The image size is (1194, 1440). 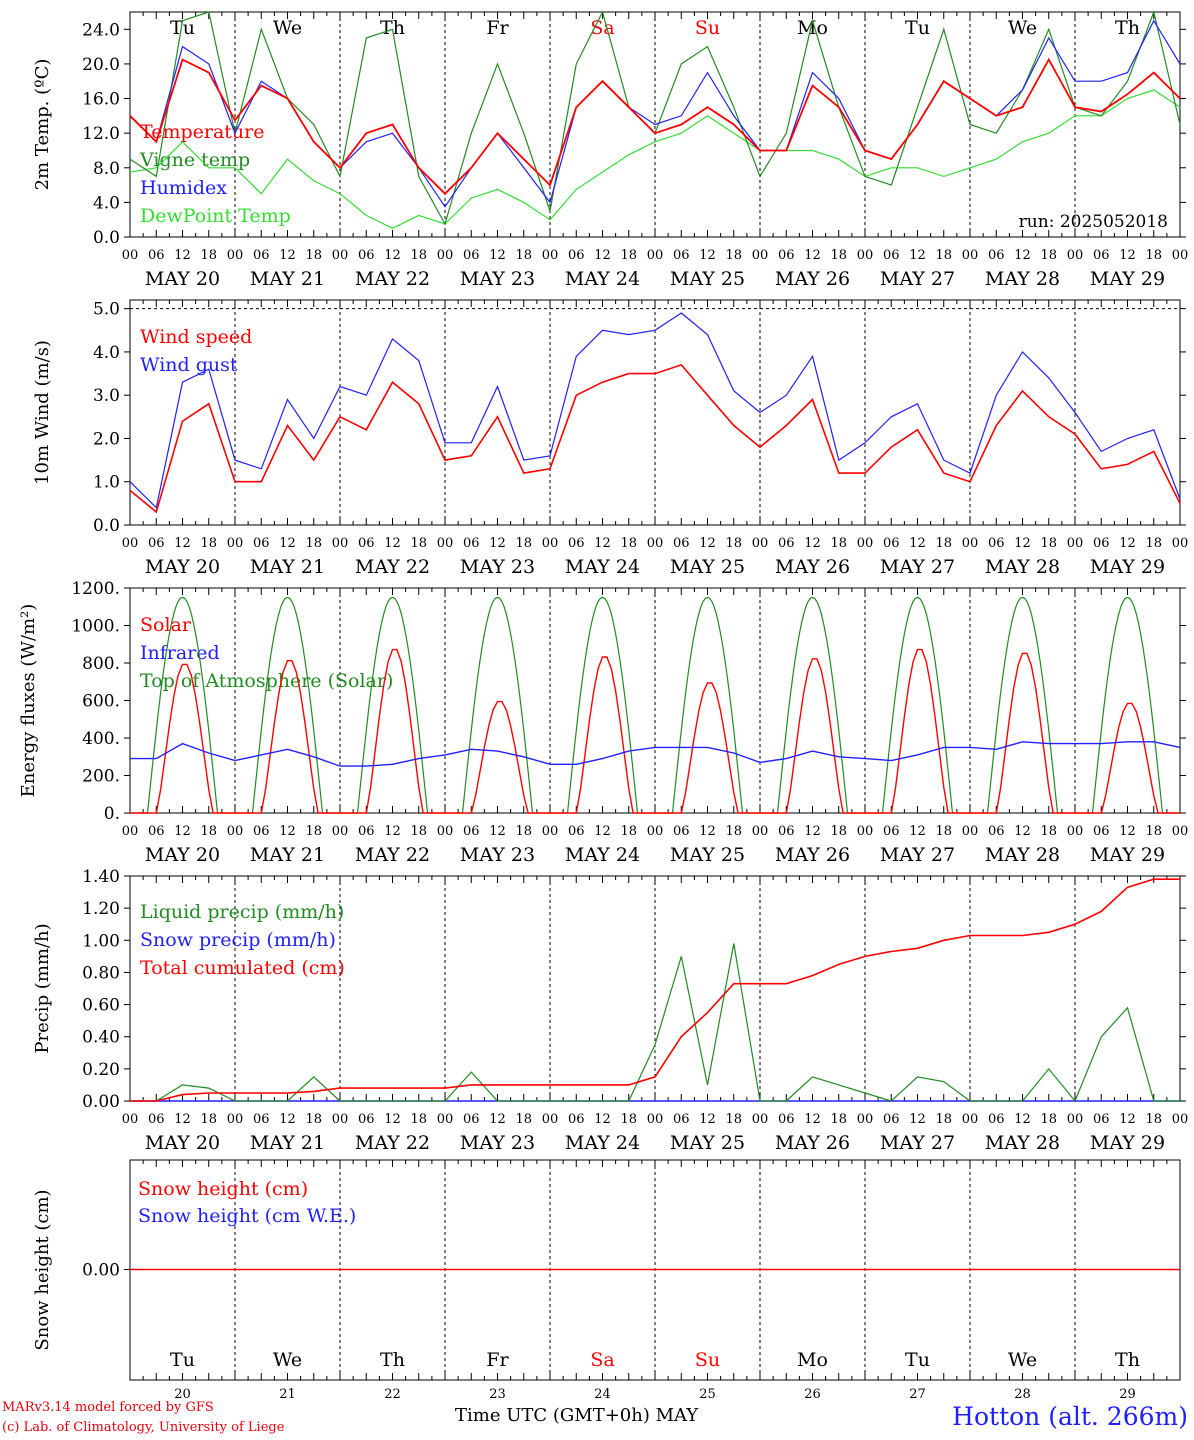 I want to click on date-label: MAY 22, so click(x=392, y=279).